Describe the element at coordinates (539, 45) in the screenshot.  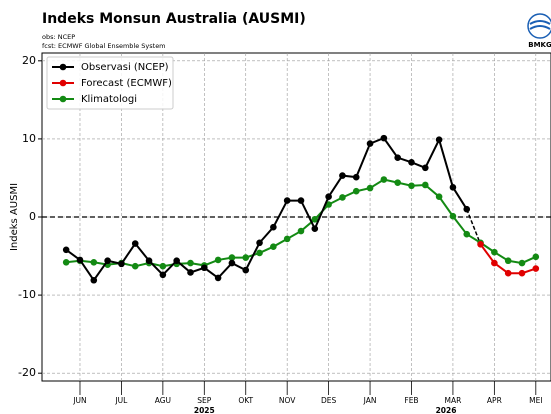
I see `logo-text: BMKG` at that location.